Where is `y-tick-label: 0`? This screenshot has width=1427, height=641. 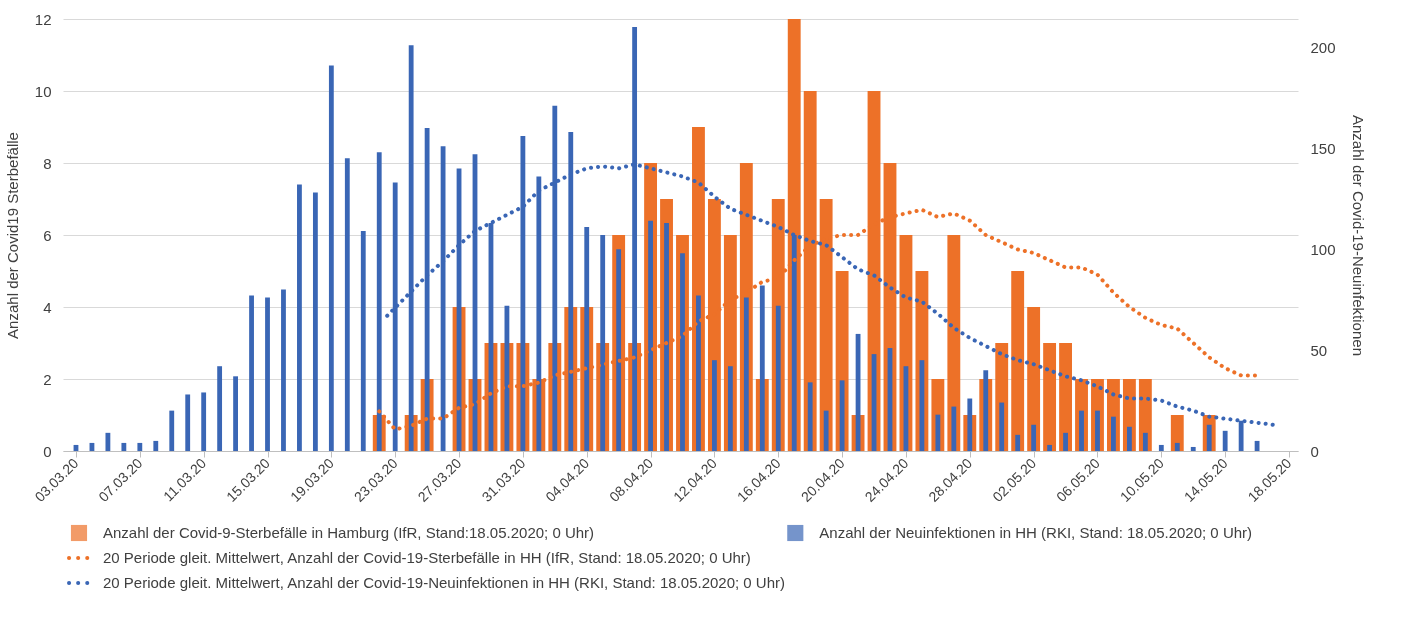
y-tick-label: 0 is located at coordinates (47, 451).